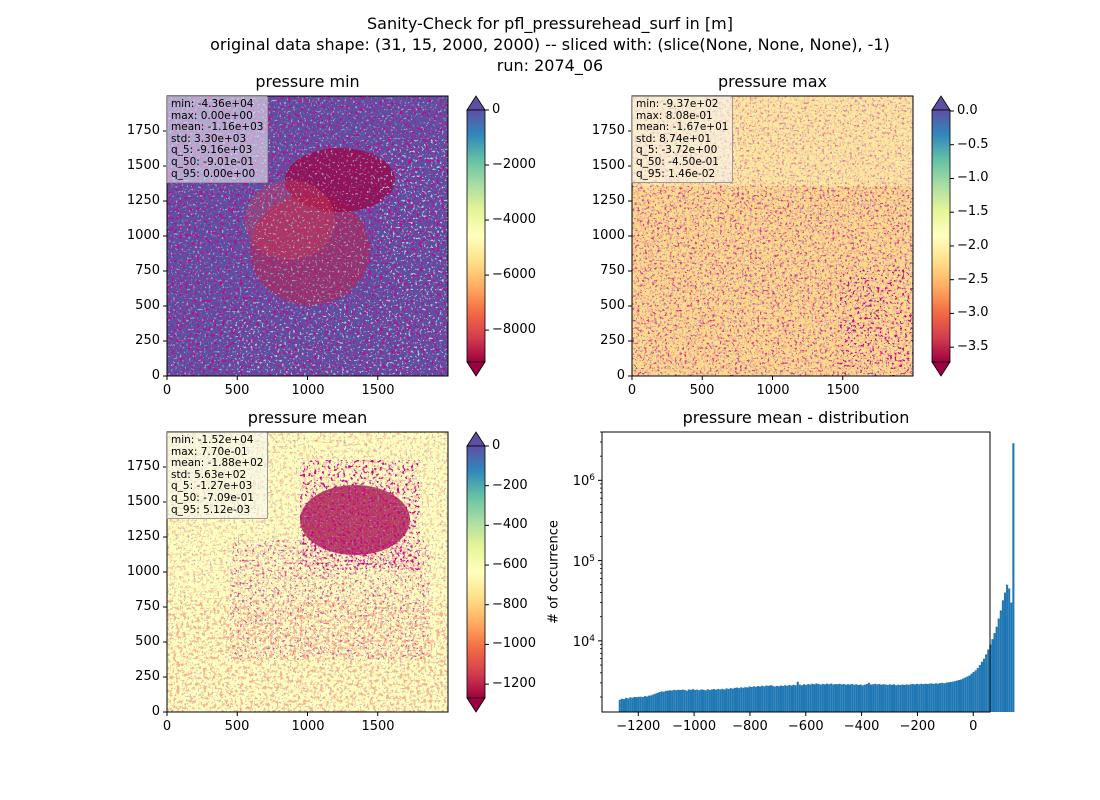 This screenshot has width=1100, height=800. What do you see at coordinates (212, 150) in the screenshot?
I see `stat-line: q_5: -9.16e+03` at bounding box center [212, 150].